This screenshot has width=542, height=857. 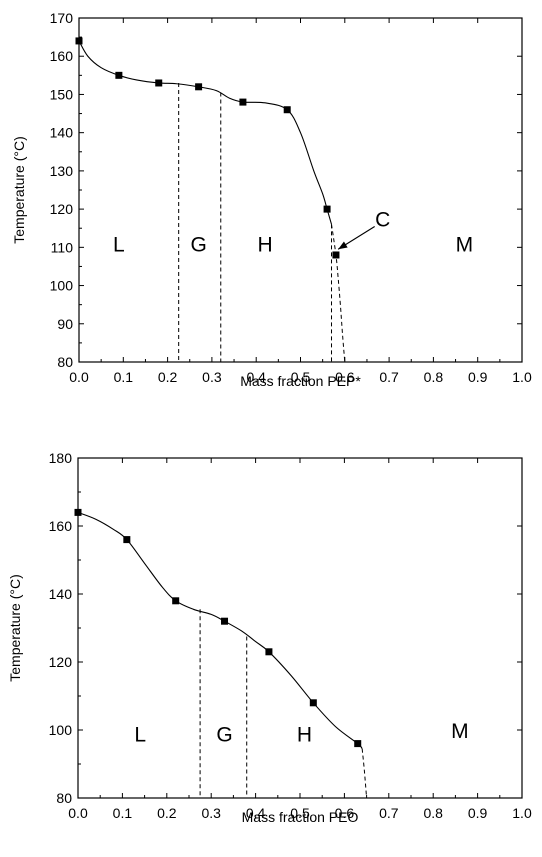 What do you see at coordinates (61, 458) in the screenshot?
I see `y-tick-label: 180` at bounding box center [61, 458].